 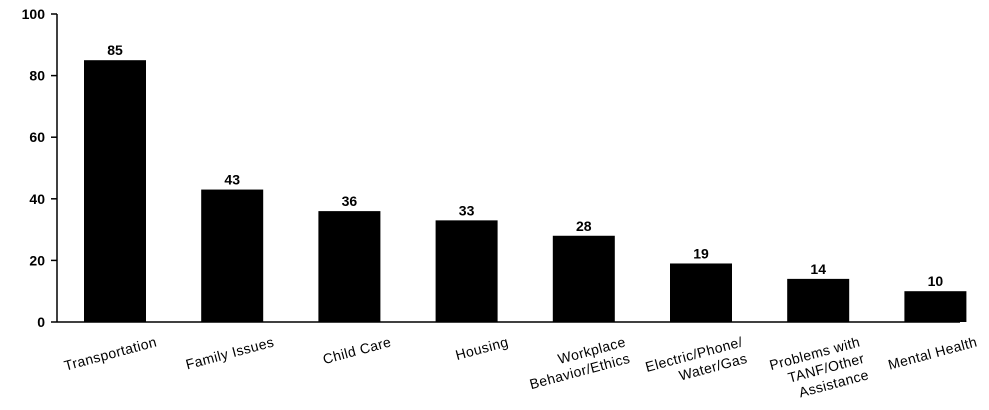 What do you see at coordinates (232, 180) in the screenshot?
I see `data-label: 43` at bounding box center [232, 180].